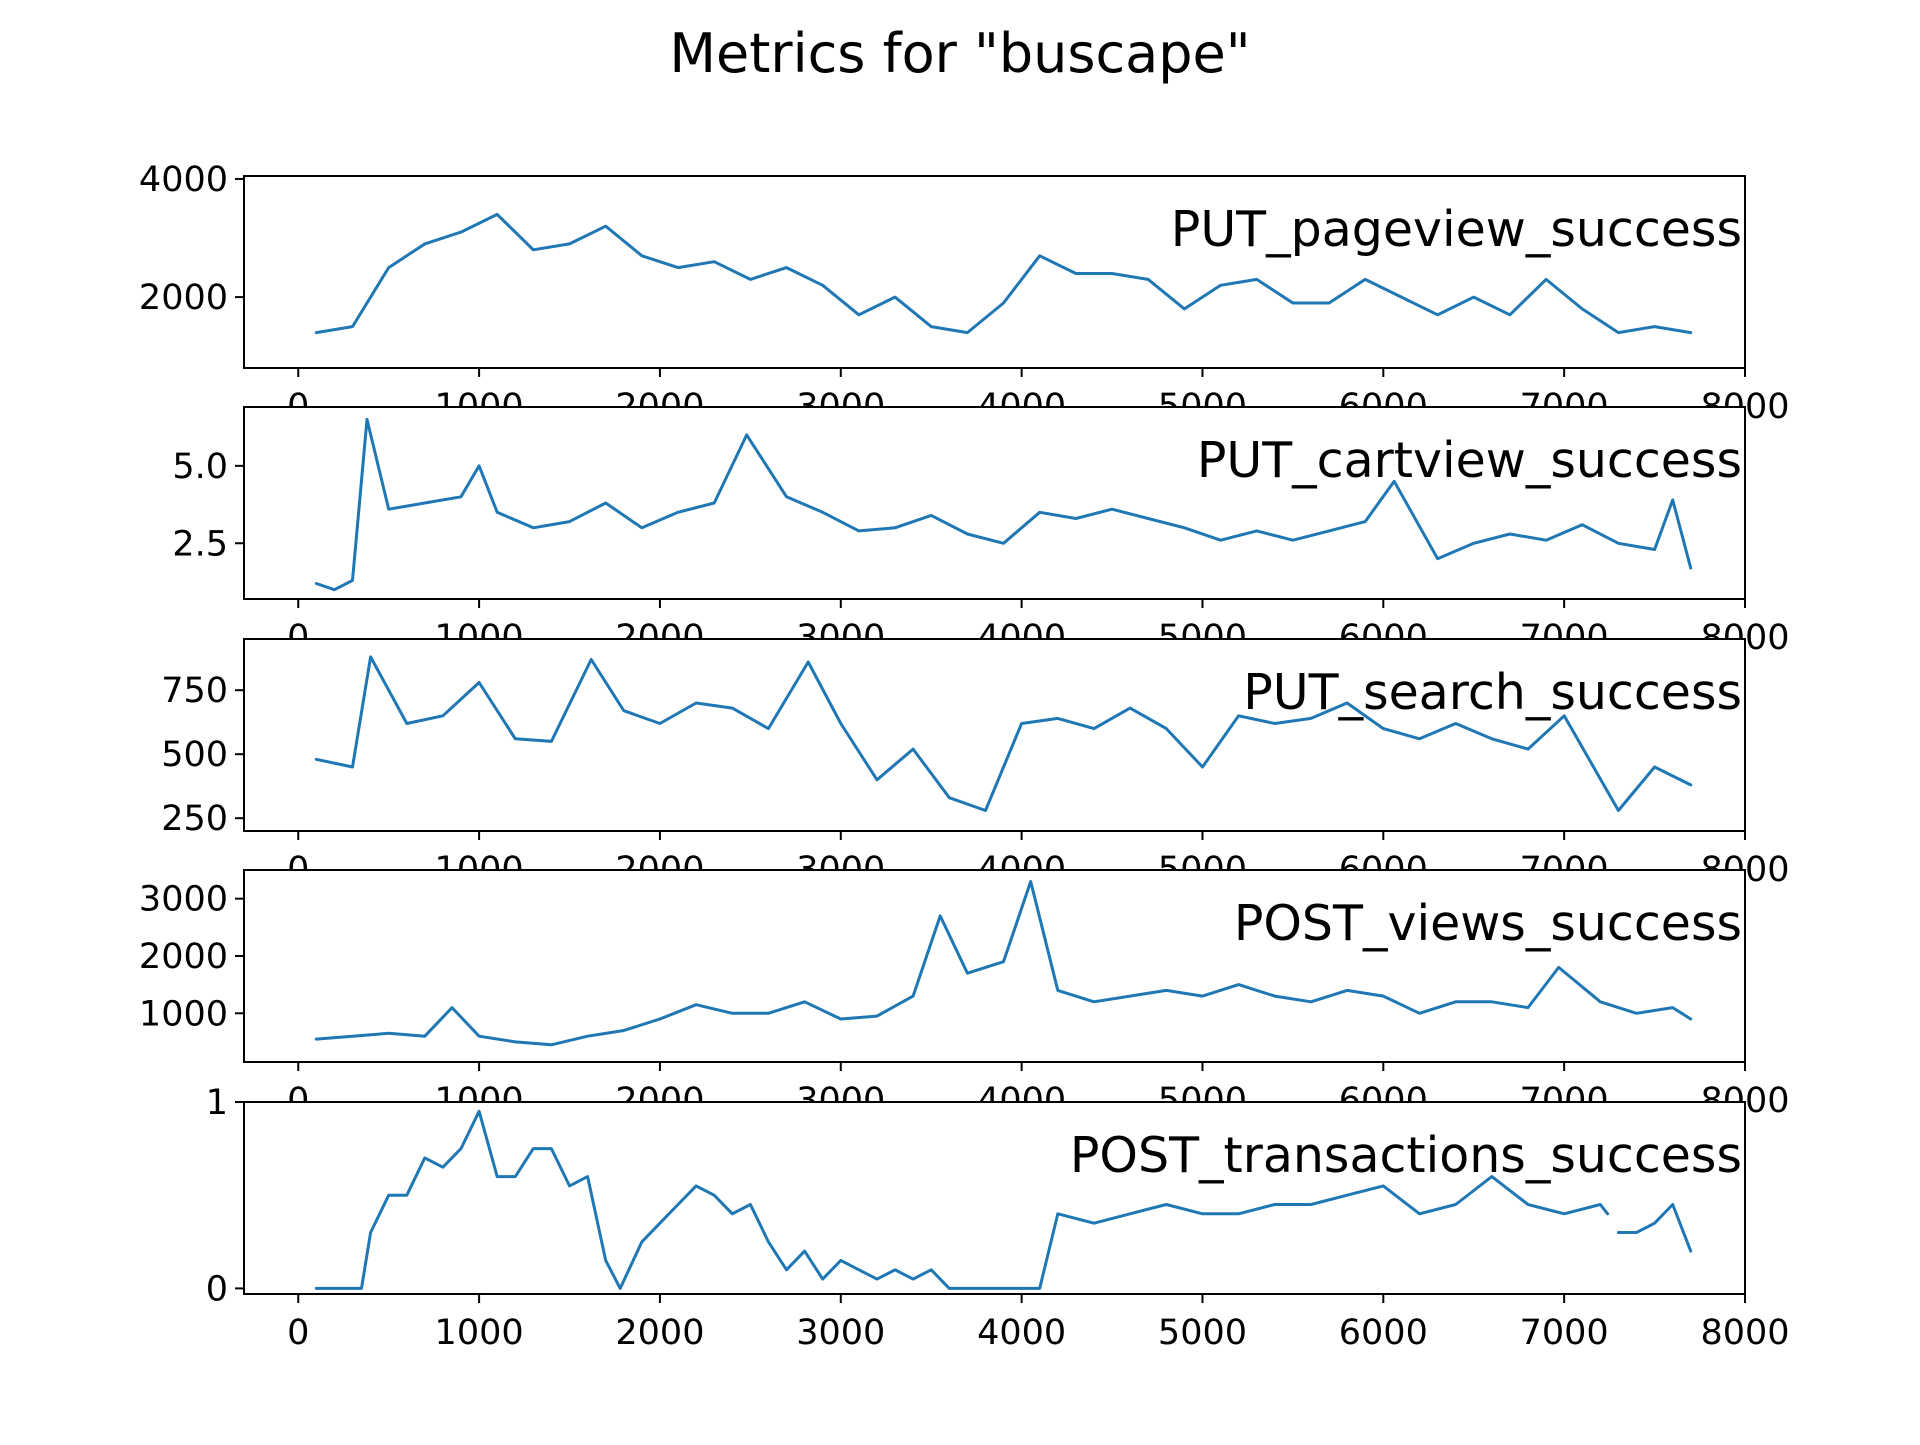 The width and height of the screenshot is (1920, 1445). What do you see at coordinates (840, 1333) in the screenshot?
I see `x-tick-label: 3000` at bounding box center [840, 1333].